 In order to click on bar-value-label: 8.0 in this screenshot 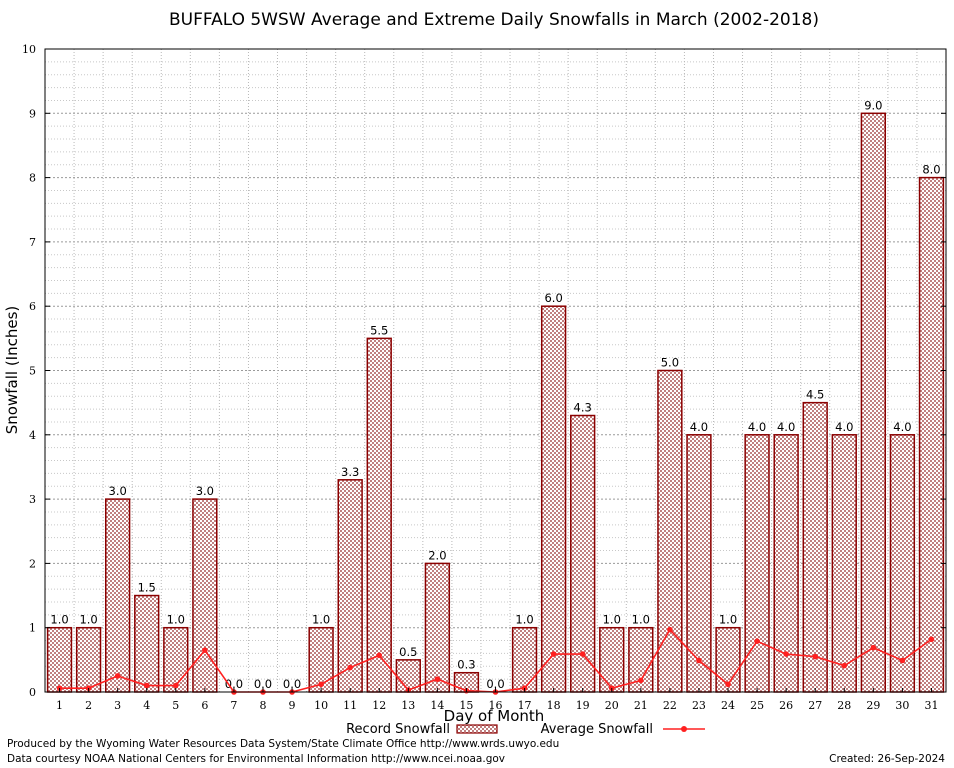, I will do `click(931, 170)`.